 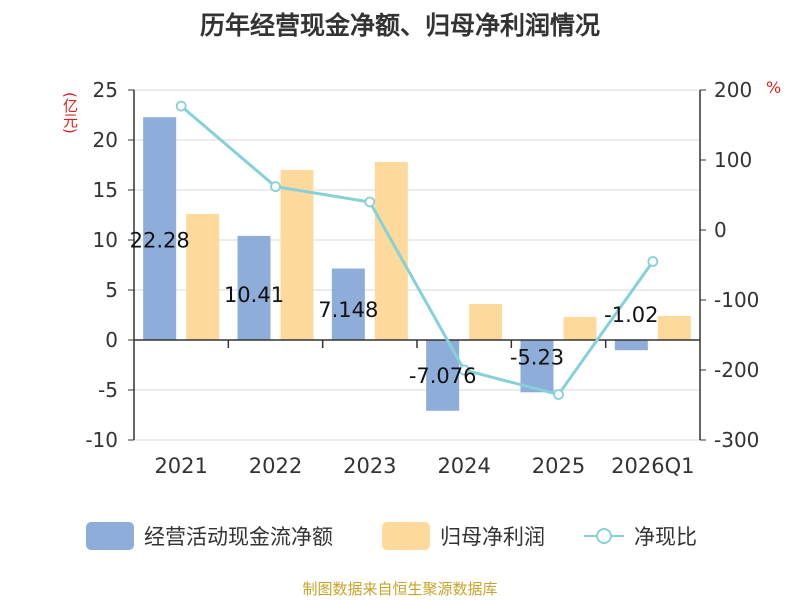 I want to click on data-label-cash-2022: 10.41, so click(x=254, y=295).